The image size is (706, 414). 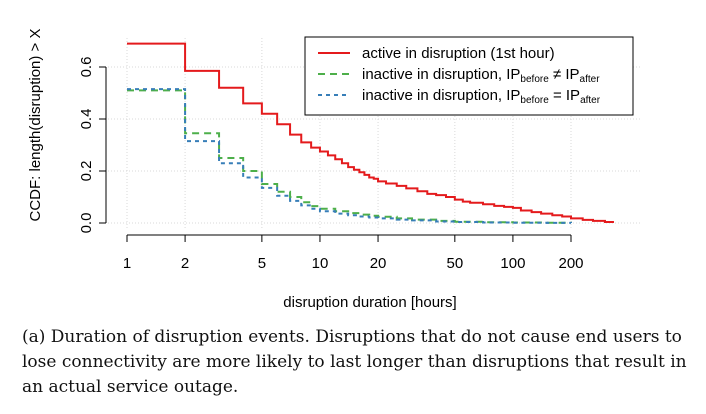 I want to click on legend-label-1: active in disruption (1st hour), so click(x=458, y=53).